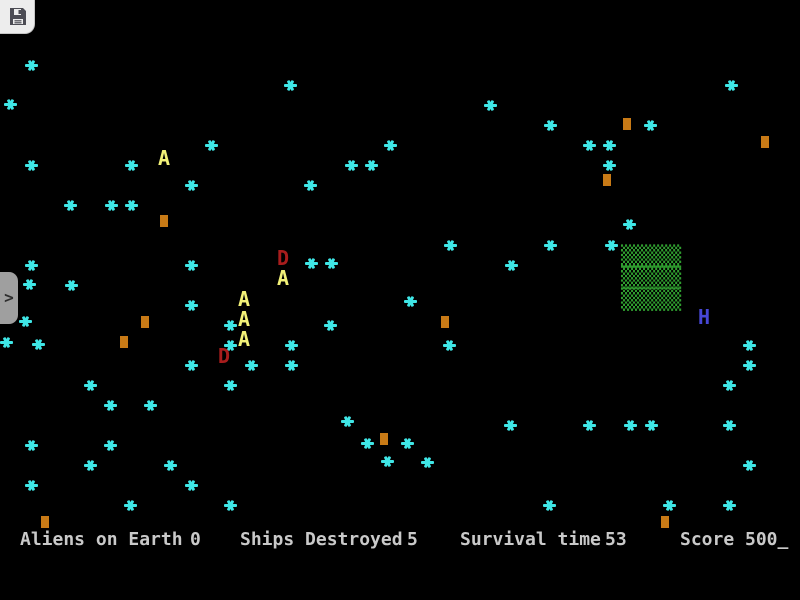 Image resolution: width=800 pixels, height=600 pixels. What do you see at coordinates (704, 317) in the screenshot?
I see `human-unit: H` at bounding box center [704, 317].